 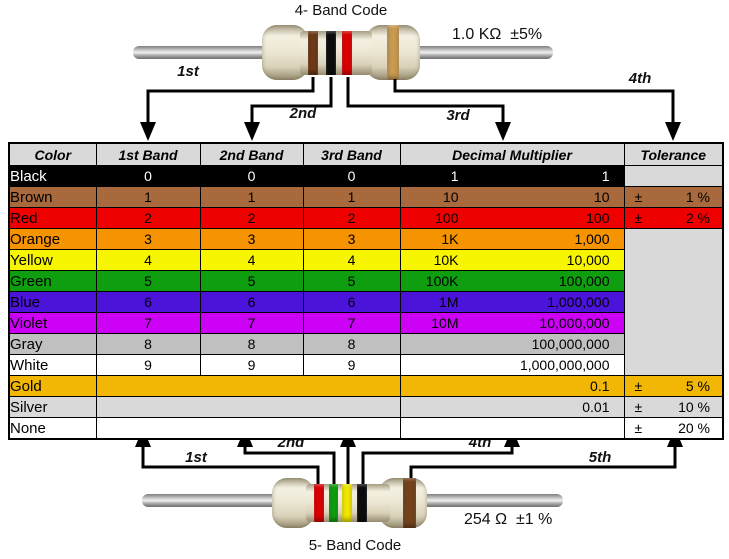 What do you see at coordinates (673, 386) in the screenshot?
I see `tolerance-cell: ±5 %` at bounding box center [673, 386].